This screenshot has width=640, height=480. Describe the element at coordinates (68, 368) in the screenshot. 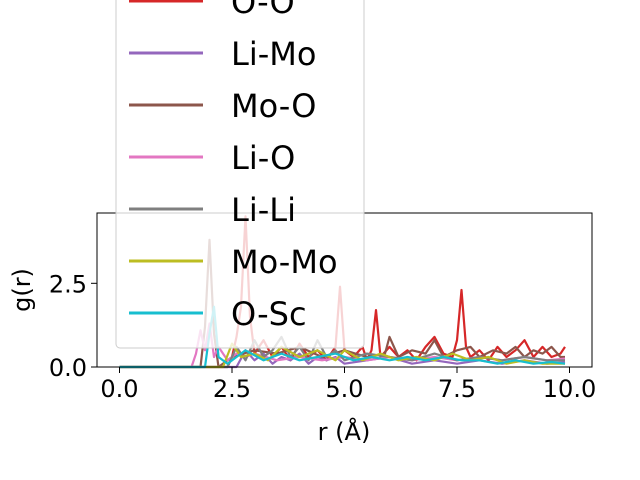

I see `y-tick-label: 0.0` at that location.